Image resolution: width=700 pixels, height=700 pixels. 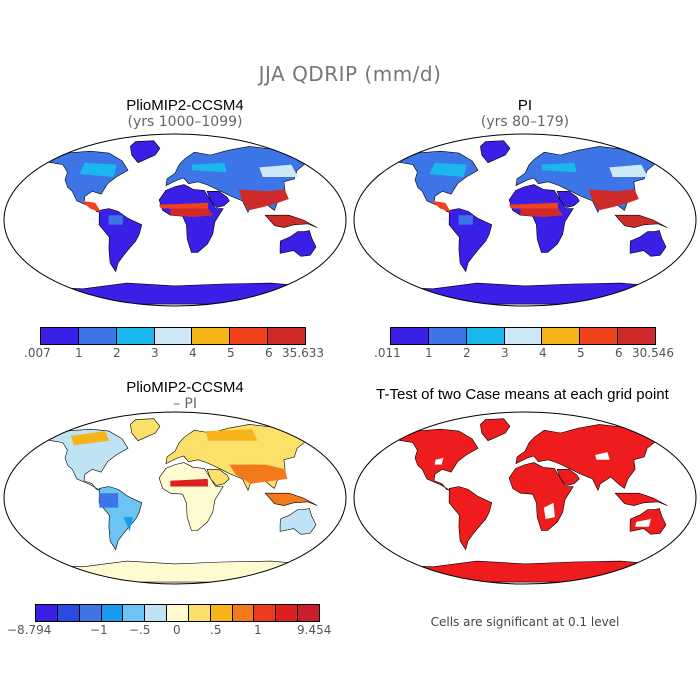 What do you see at coordinates (185, 404) in the screenshot?
I see `panel-3-subtitle: – PI` at bounding box center [185, 404].